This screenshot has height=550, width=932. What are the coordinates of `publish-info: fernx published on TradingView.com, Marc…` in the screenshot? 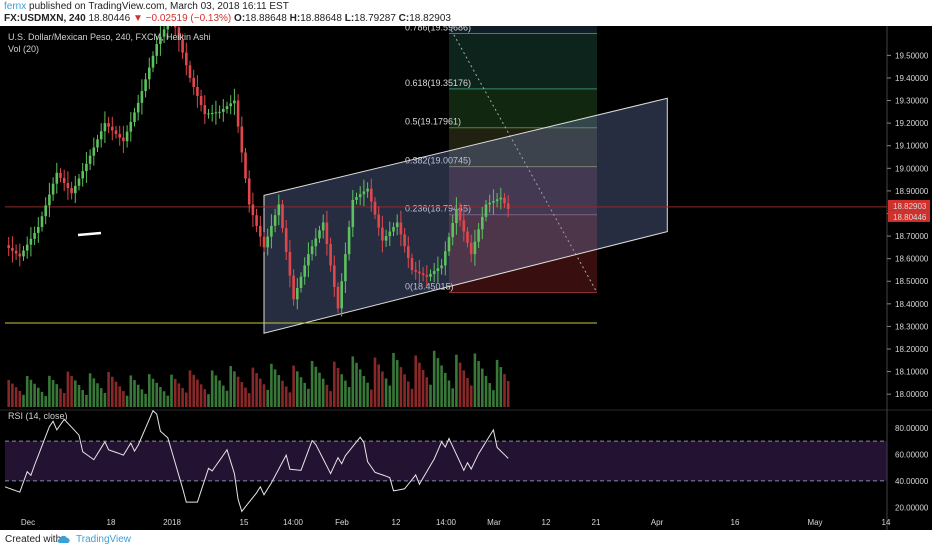 It's located at (146, 6).